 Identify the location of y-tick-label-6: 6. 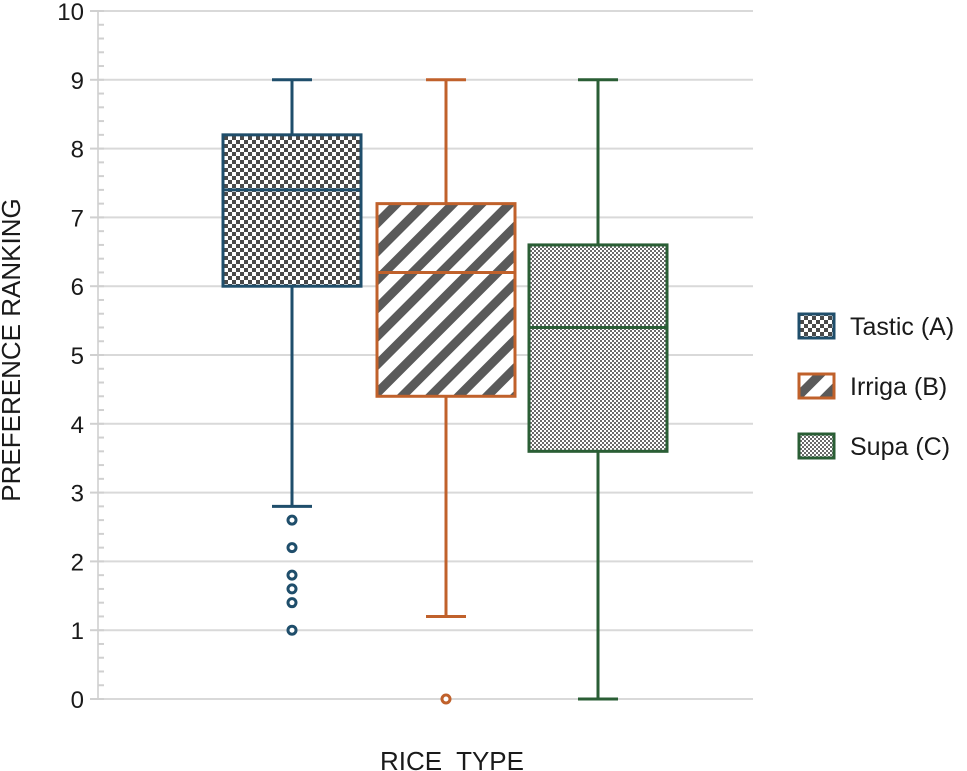
(77, 287).